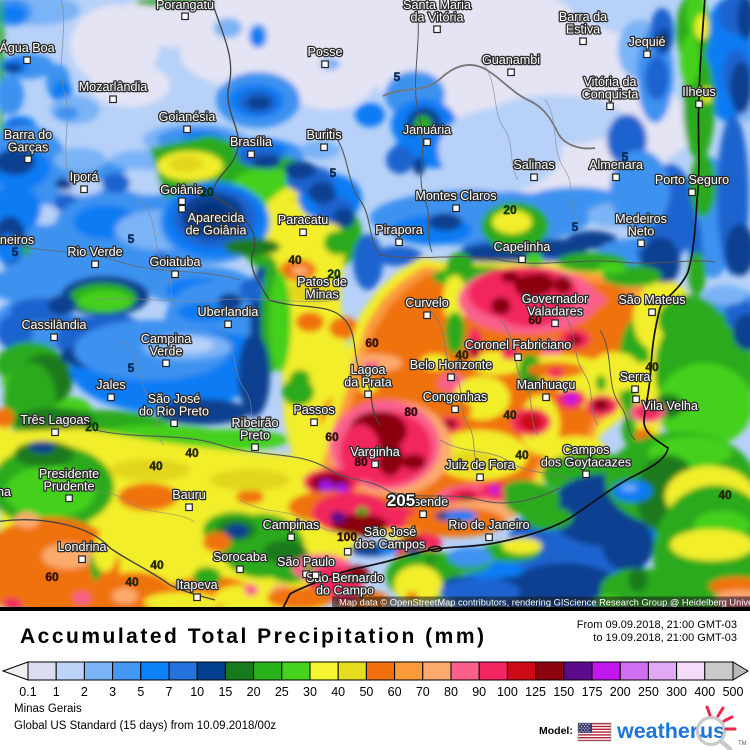  What do you see at coordinates (616, 165) in the screenshot?
I see `svg-text: Almenara` at bounding box center [616, 165].